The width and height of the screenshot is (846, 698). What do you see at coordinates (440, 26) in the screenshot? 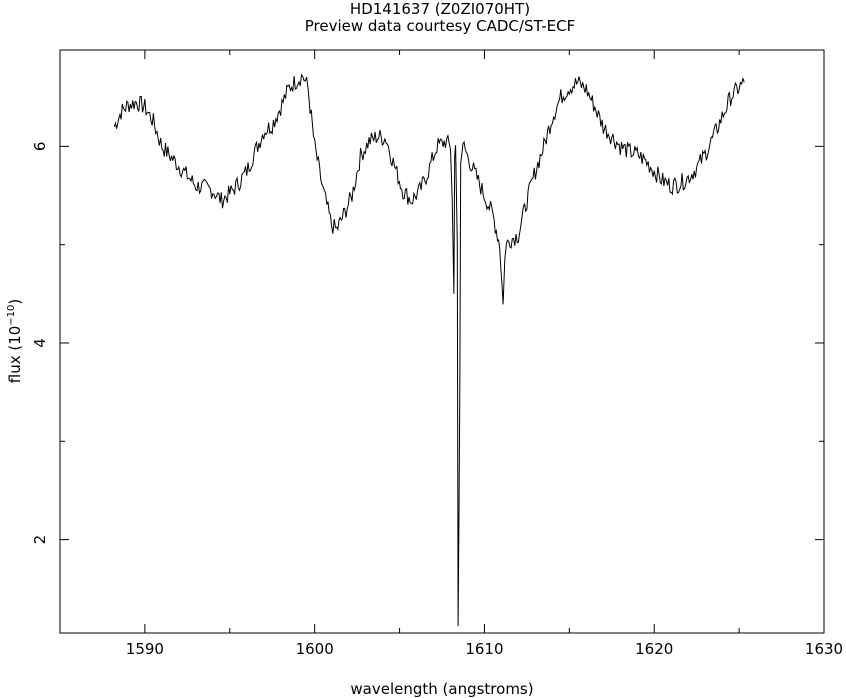
I see `chart-subtitle: Preview data courtesy CADC/ST-ECF` at bounding box center [440, 26].